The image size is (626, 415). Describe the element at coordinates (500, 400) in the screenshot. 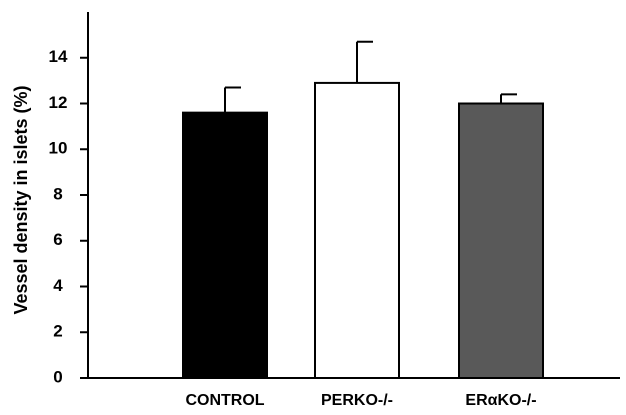

I see `category-label: ERαKO-/-` at that location.